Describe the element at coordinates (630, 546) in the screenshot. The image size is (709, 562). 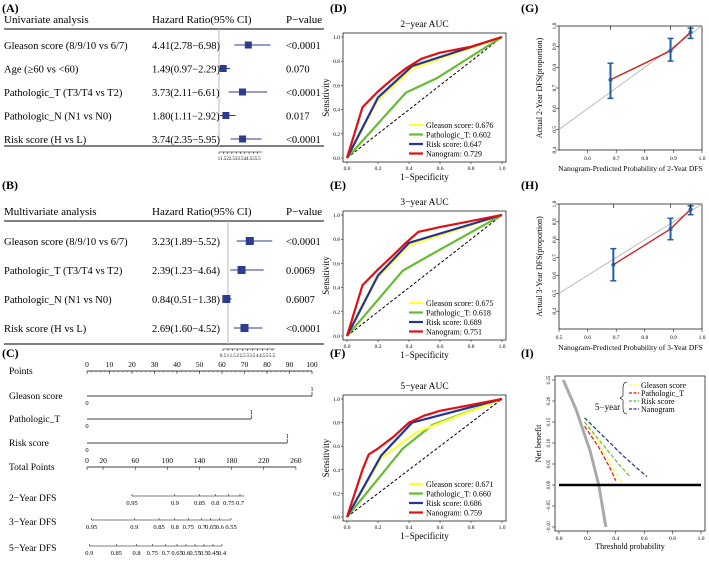
I see `dca-x-label: Threshold probability` at that location.